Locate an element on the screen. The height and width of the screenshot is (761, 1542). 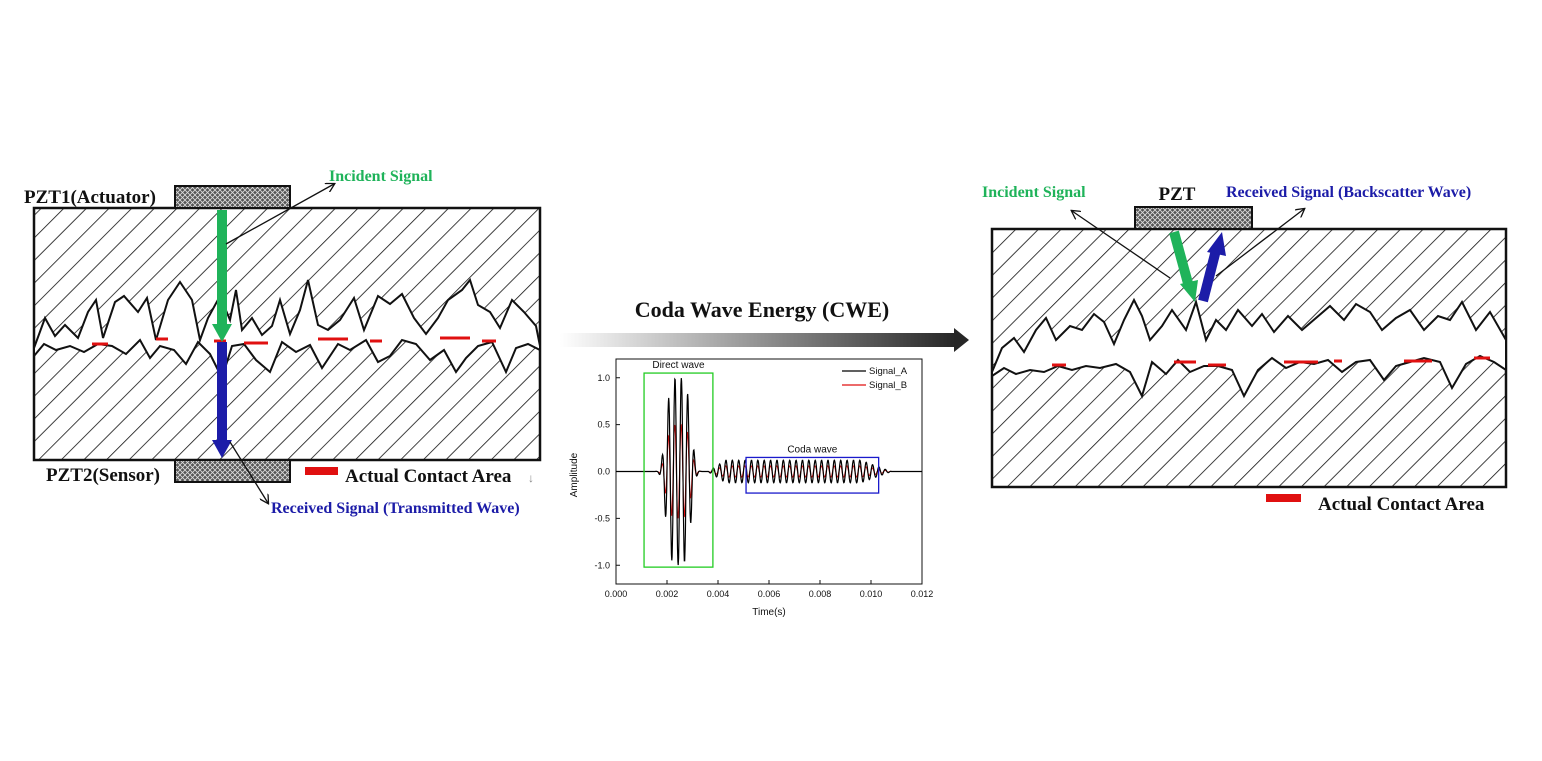
y-axis-label: Amplitude is located at coordinates (574, 474).